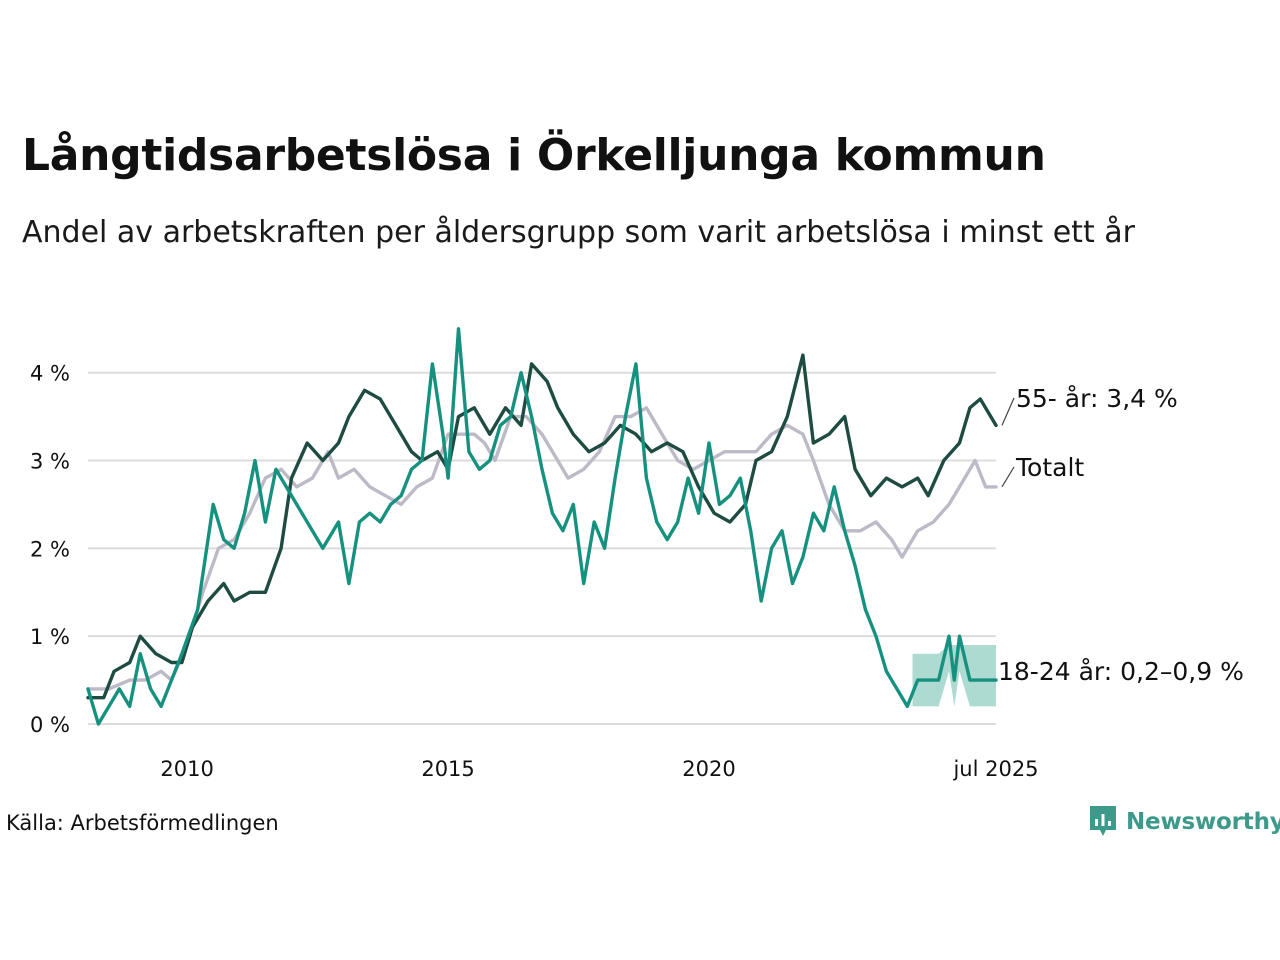 The image size is (1280, 960). Describe the element at coordinates (50, 462) in the screenshot. I see `y-tick-label: 3 %` at that location.